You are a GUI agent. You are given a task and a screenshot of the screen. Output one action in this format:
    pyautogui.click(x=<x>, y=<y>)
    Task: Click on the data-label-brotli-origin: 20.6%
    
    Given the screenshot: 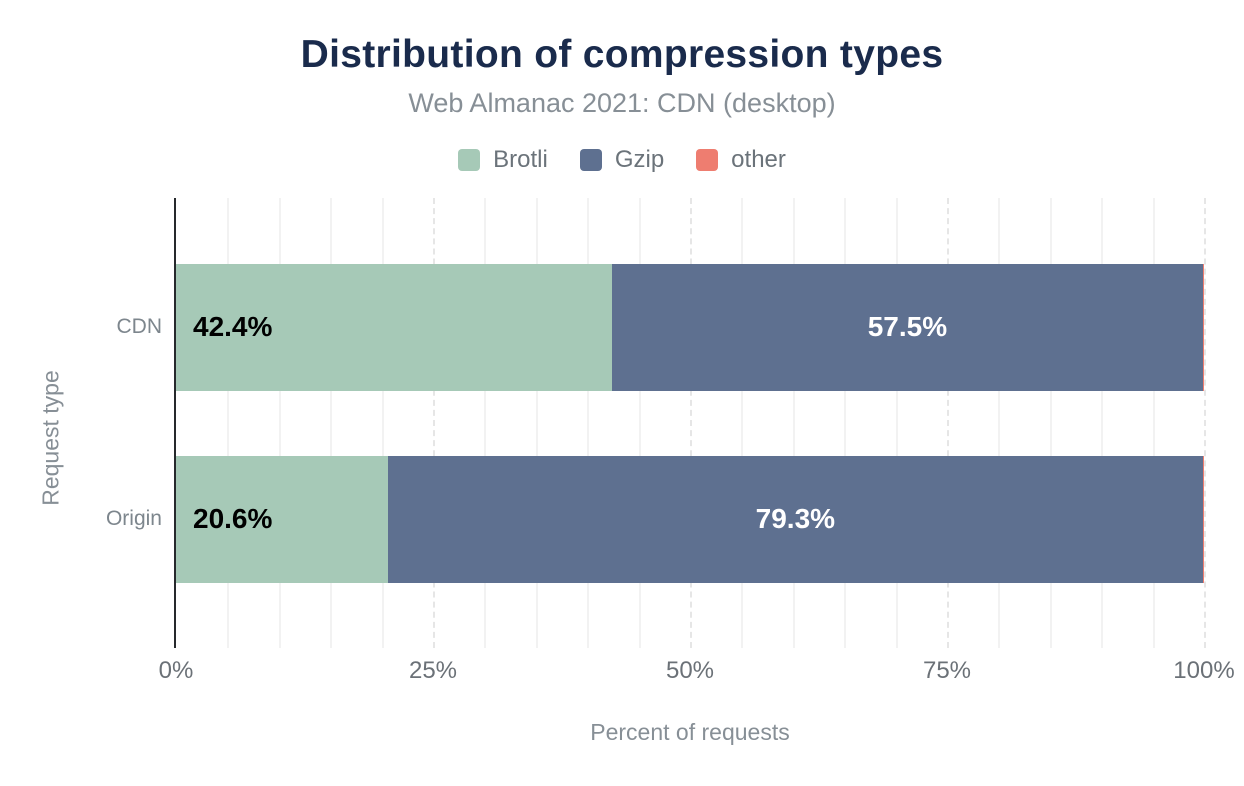 What is the action you would take?
    pyautogui.click(x=233, y=518)
    